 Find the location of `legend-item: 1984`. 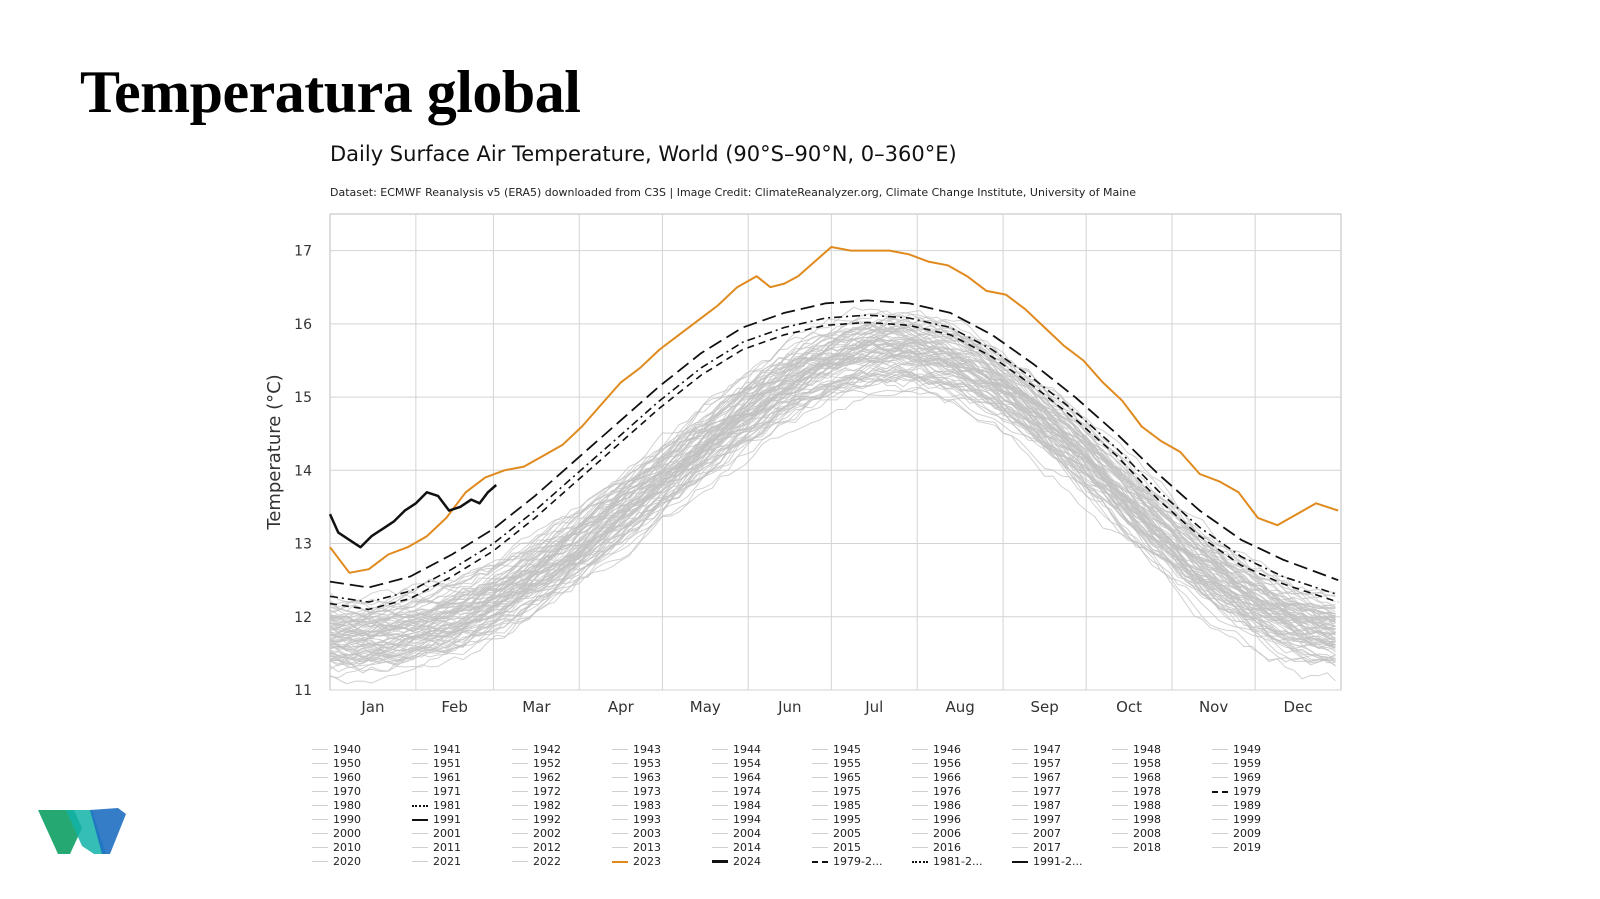

legend-item: 1984 is located at coordinates (736, 805).